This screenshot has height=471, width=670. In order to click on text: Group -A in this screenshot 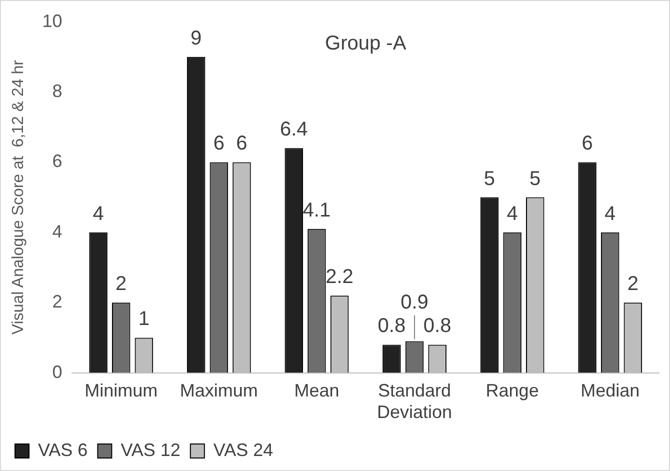, I will do `click(366, 43)`.